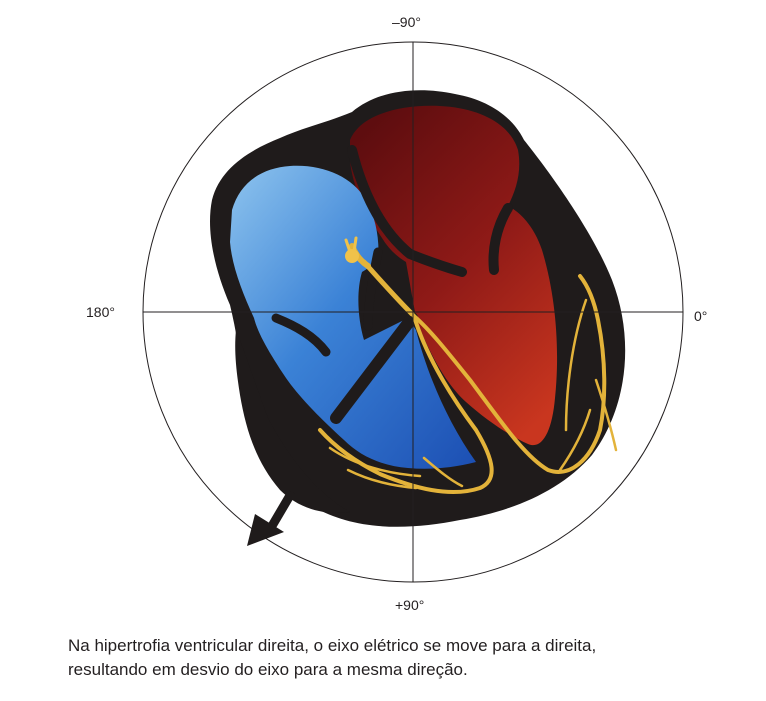 Image resolution: width=766 pixels, height=701 pixels. What do you see at coordinates (588, 385) in the screenshot?
I see `purkinje-fibers-left` at bounding box center [588, 385].